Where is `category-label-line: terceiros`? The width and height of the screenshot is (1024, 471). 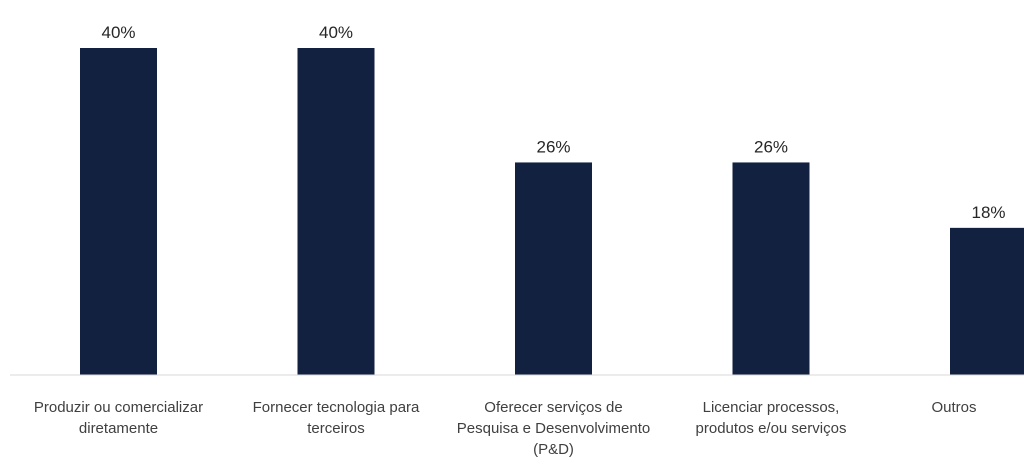
category-label-line: terceiros is located at coordinates (336, 428).